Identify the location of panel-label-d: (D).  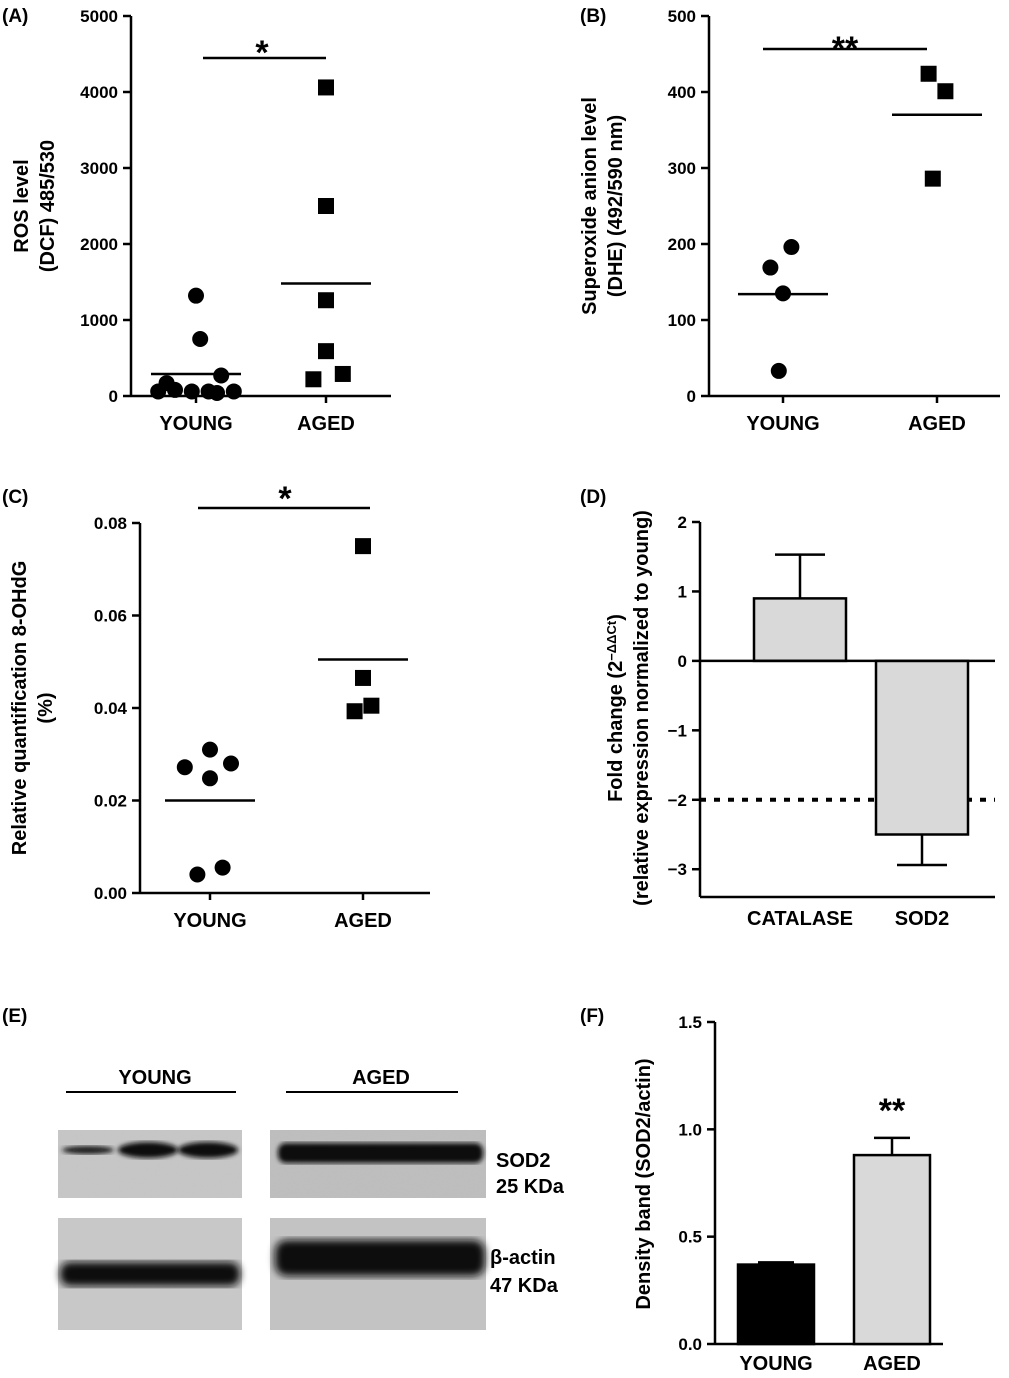
(593, 497).